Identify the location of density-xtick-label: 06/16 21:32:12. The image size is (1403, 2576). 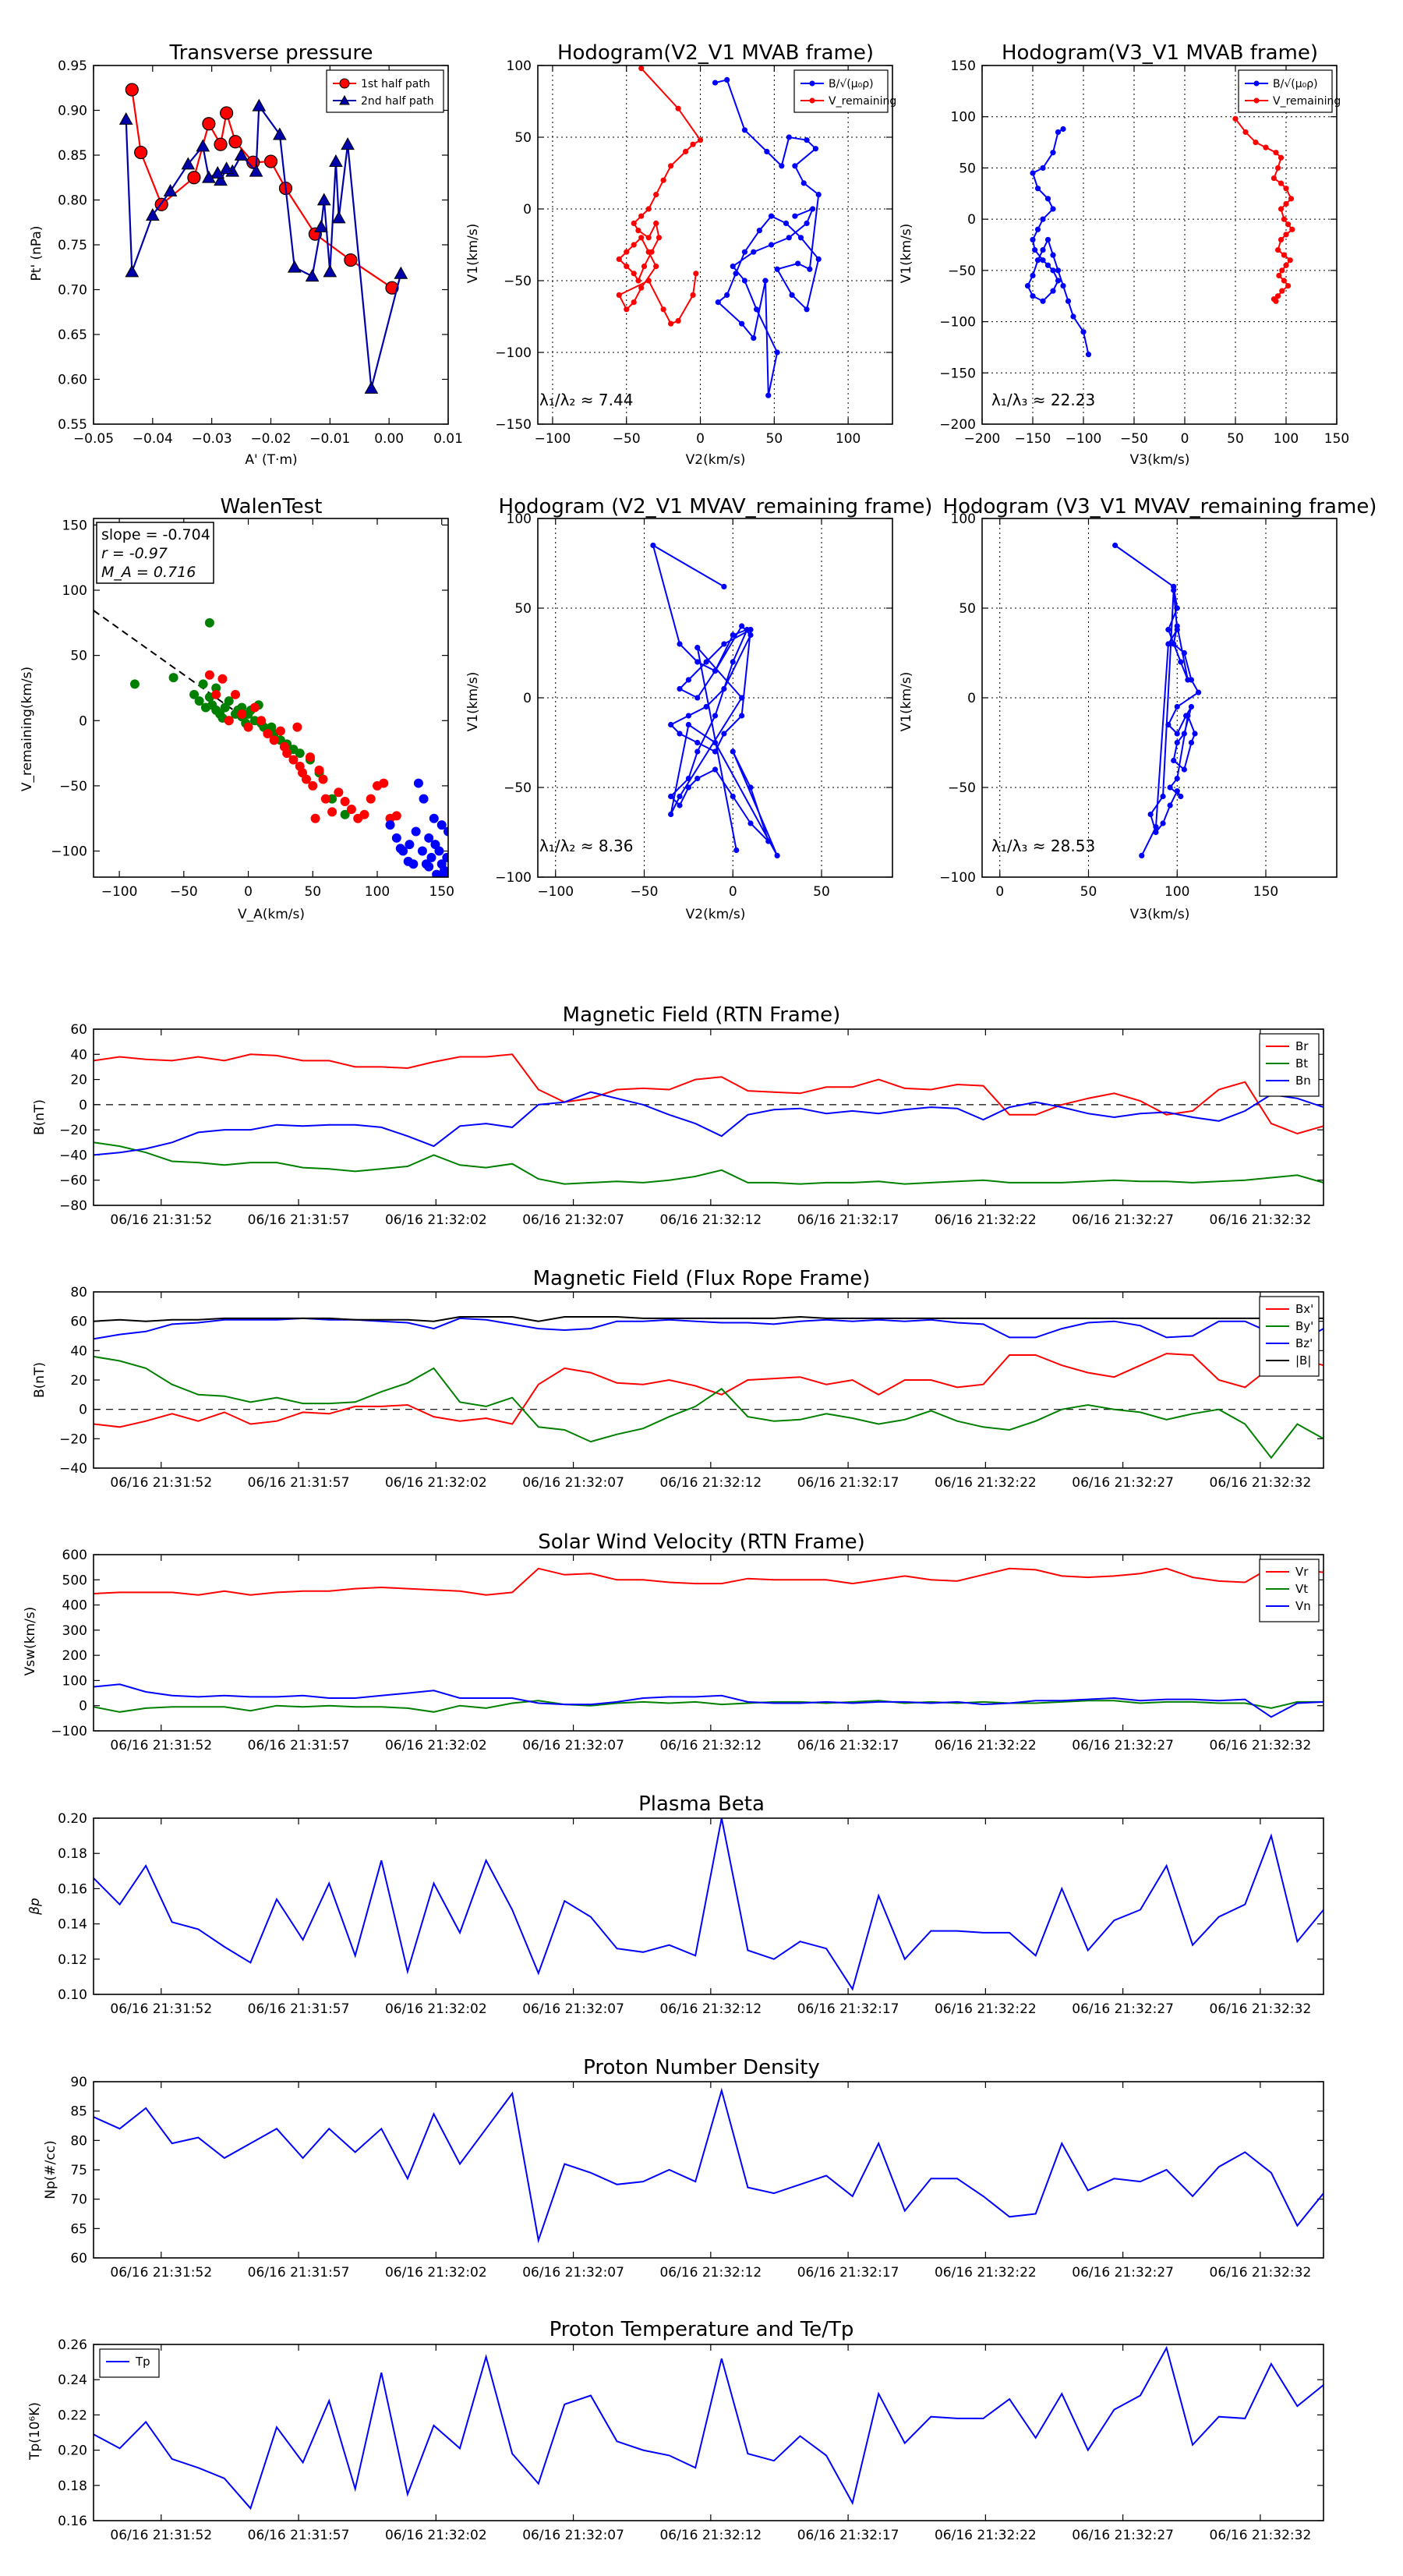
(710, 2273).